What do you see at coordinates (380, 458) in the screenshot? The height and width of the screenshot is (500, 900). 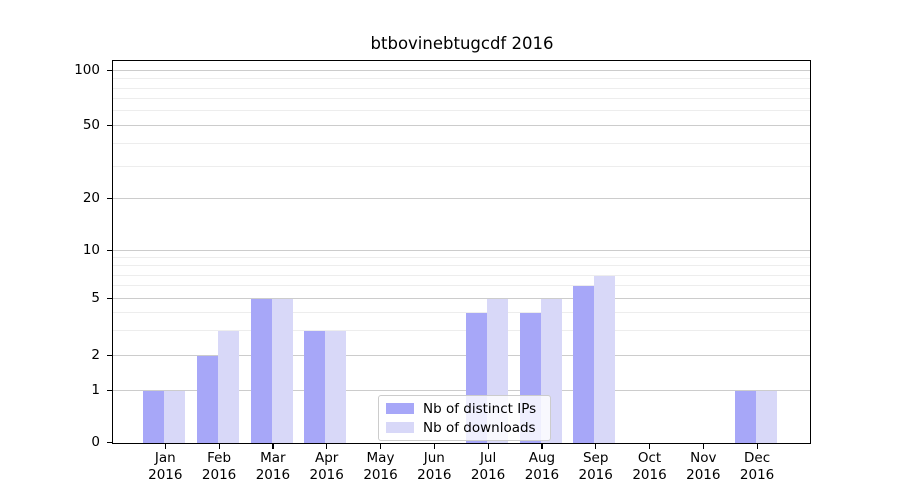 I see `x-tick-label-month: May` at bounding box center [380, 458].